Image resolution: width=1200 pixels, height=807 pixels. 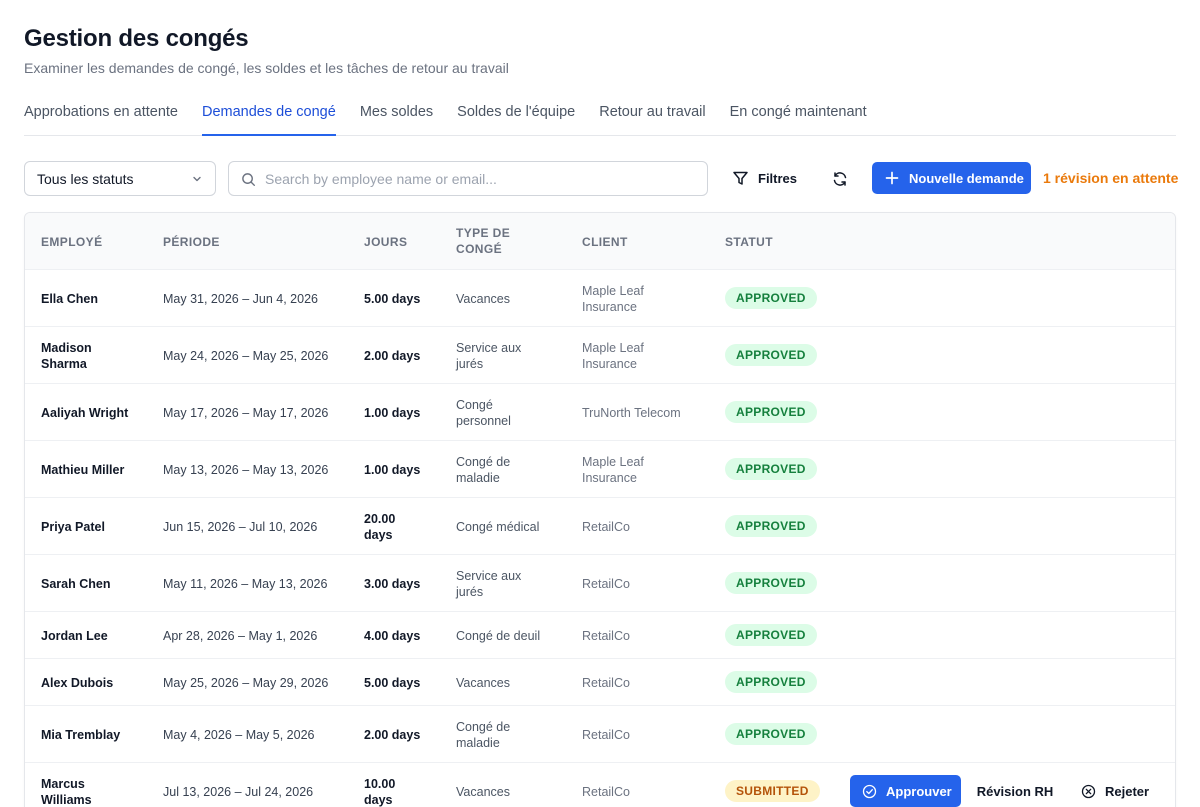 I want to click on employee-name: Mia Tremblay, so click(x=81, y=735).